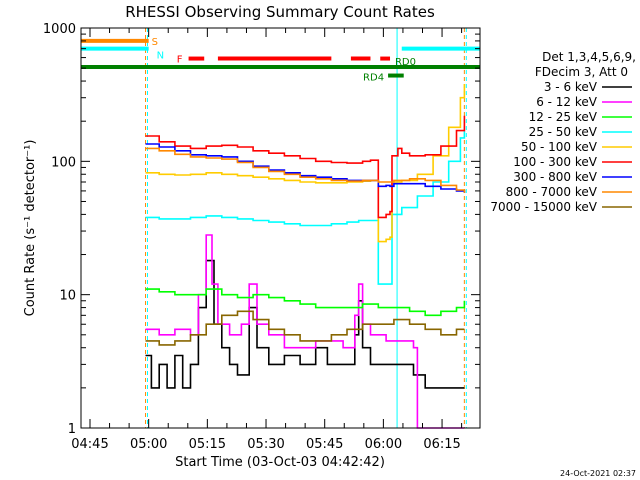 The image size is (640, 480). What do you see at coordinates (571, 87) in the screenshot?
I see `legend-label-3-6-kev: 3 - 6 keV` at bounding box center [571, 87].